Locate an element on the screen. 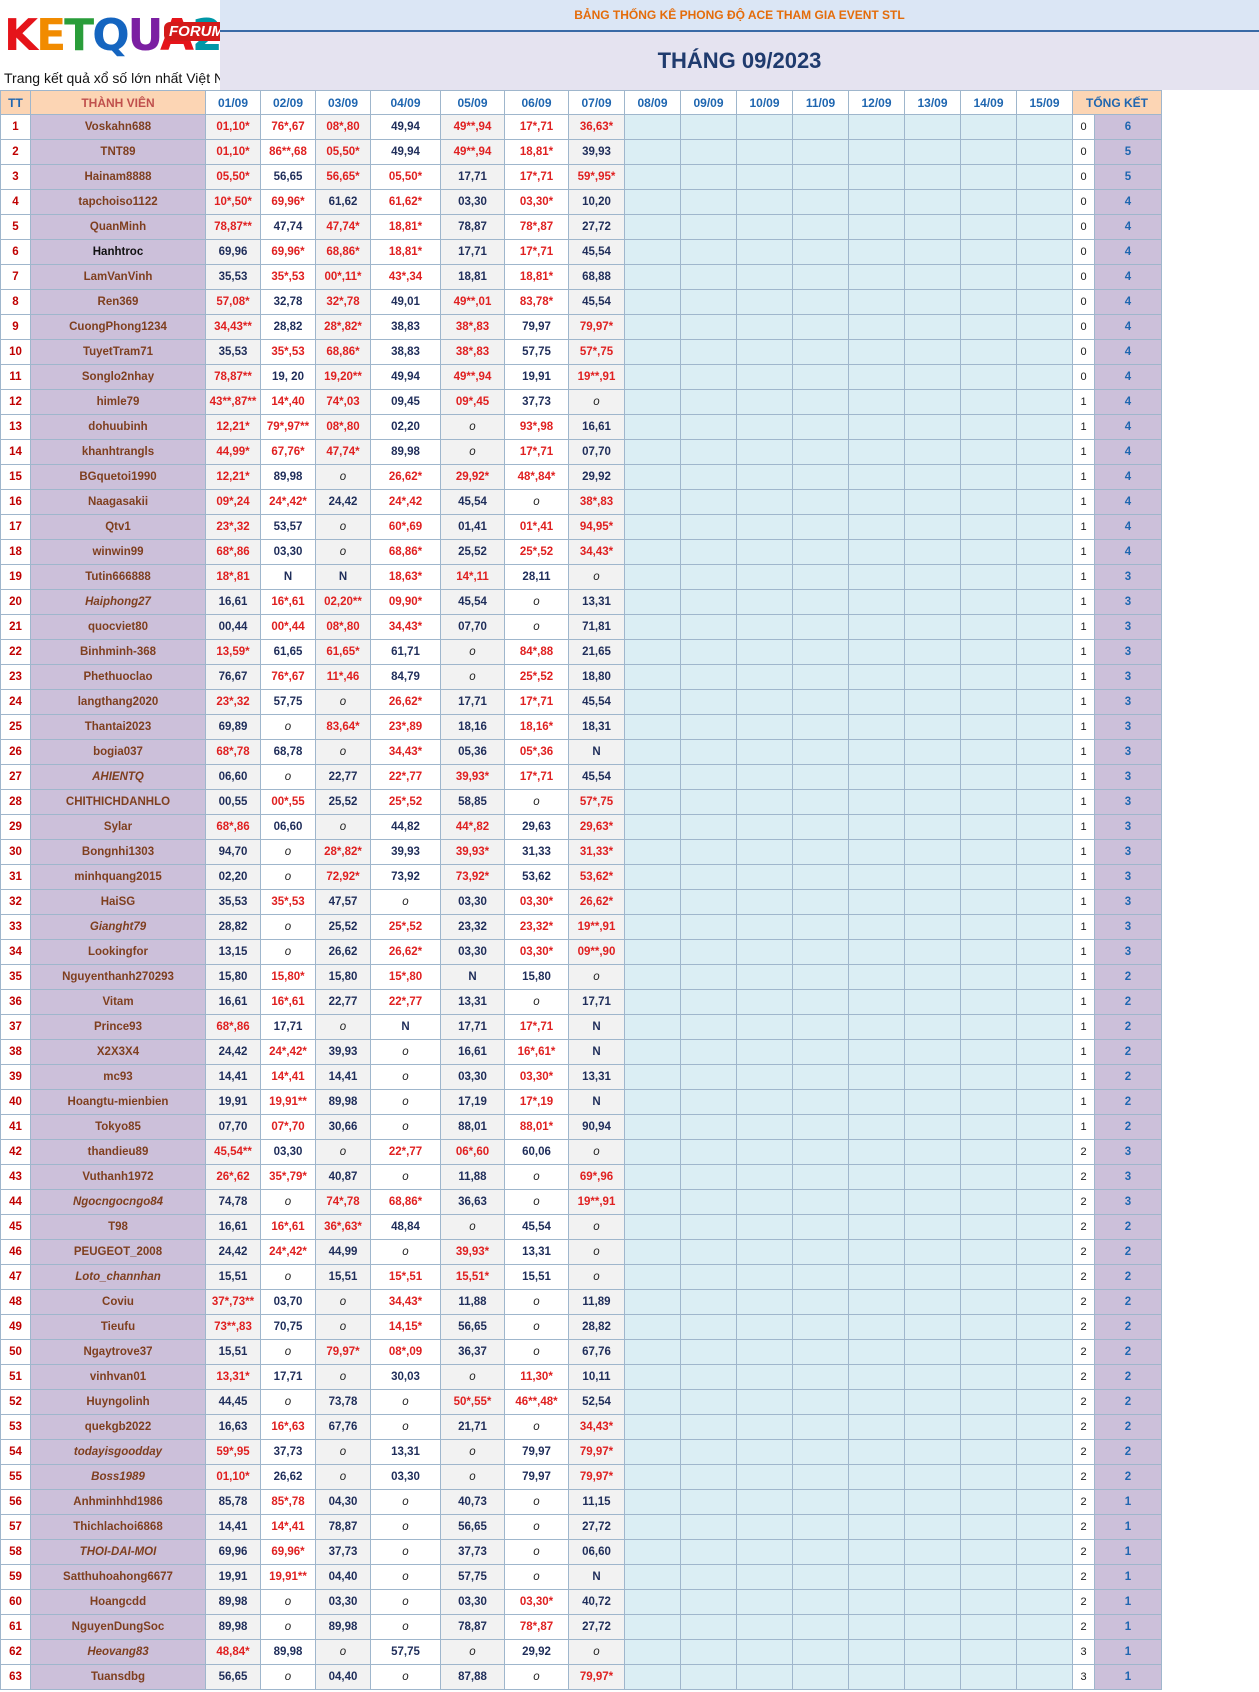 This screenshot has height=1692, width=1259. member-name: Binhminh-368 is located at coordinates (118, 652).